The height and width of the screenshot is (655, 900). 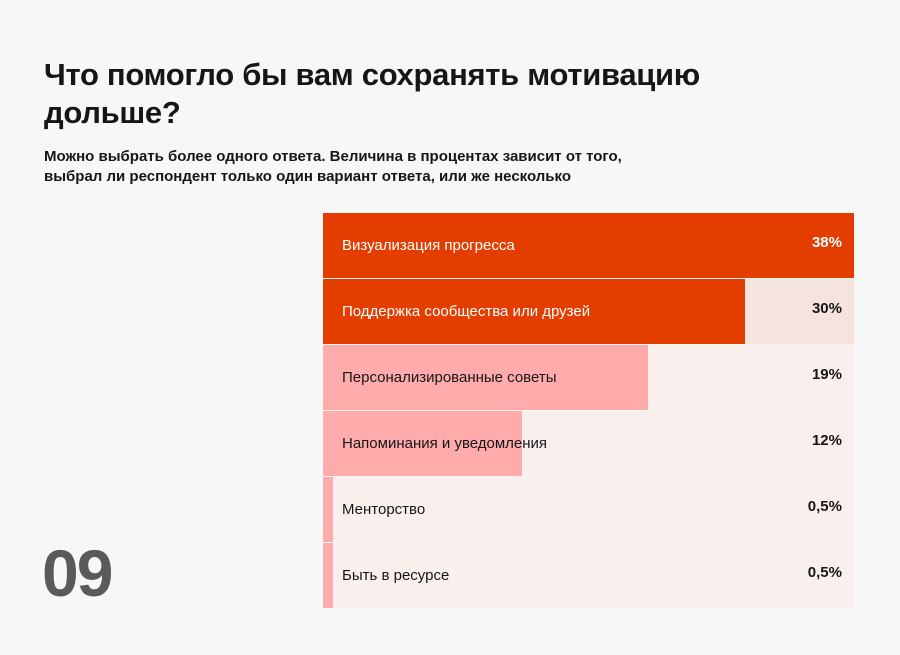 What do you see at coordinates (588, 575) in the screenshot?
I see `chart-row: Быть в ресурсе 0,5%` at bounding box center [588, 575].